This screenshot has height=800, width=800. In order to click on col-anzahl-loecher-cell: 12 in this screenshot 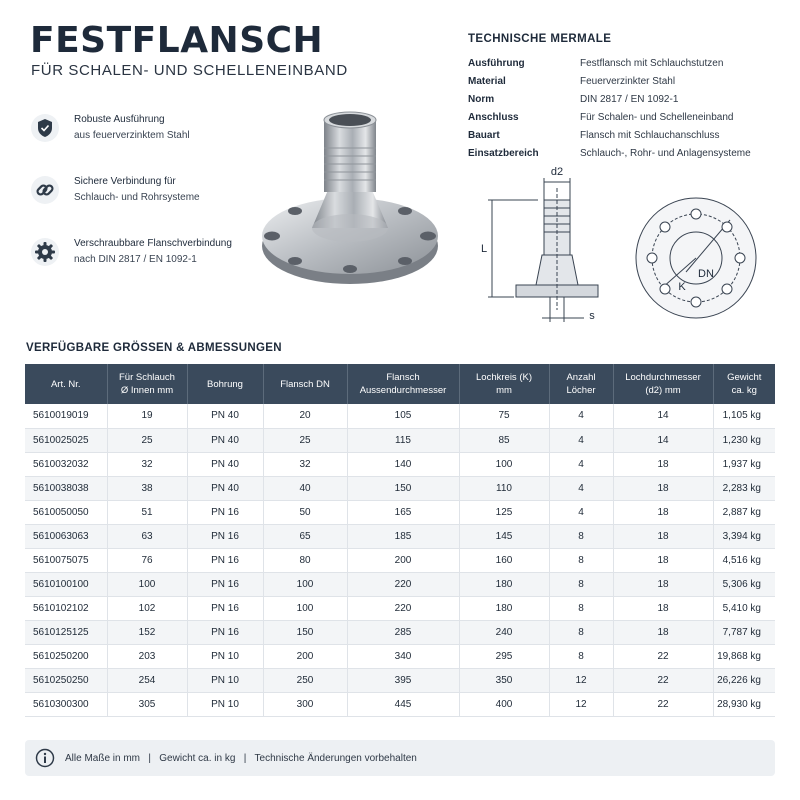, I will do `click(581, 704)`.